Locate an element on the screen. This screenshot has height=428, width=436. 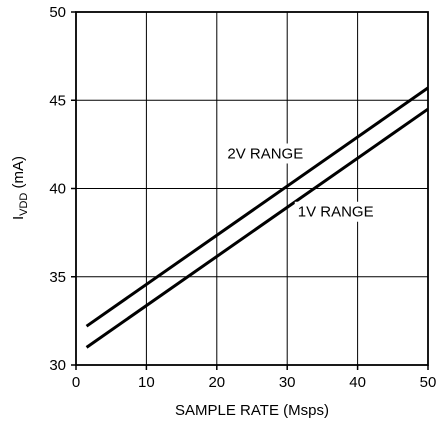
x-axis-label: SAMPLE RATE (Msps) is located at coordinates (252, 410).